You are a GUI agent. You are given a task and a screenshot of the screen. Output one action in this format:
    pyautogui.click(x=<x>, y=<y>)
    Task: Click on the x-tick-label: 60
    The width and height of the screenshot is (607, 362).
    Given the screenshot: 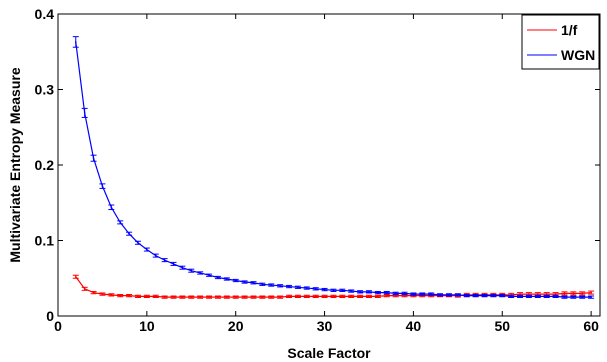 What is the action you would take?
    pyautogui.click(x=591, y=326)
    